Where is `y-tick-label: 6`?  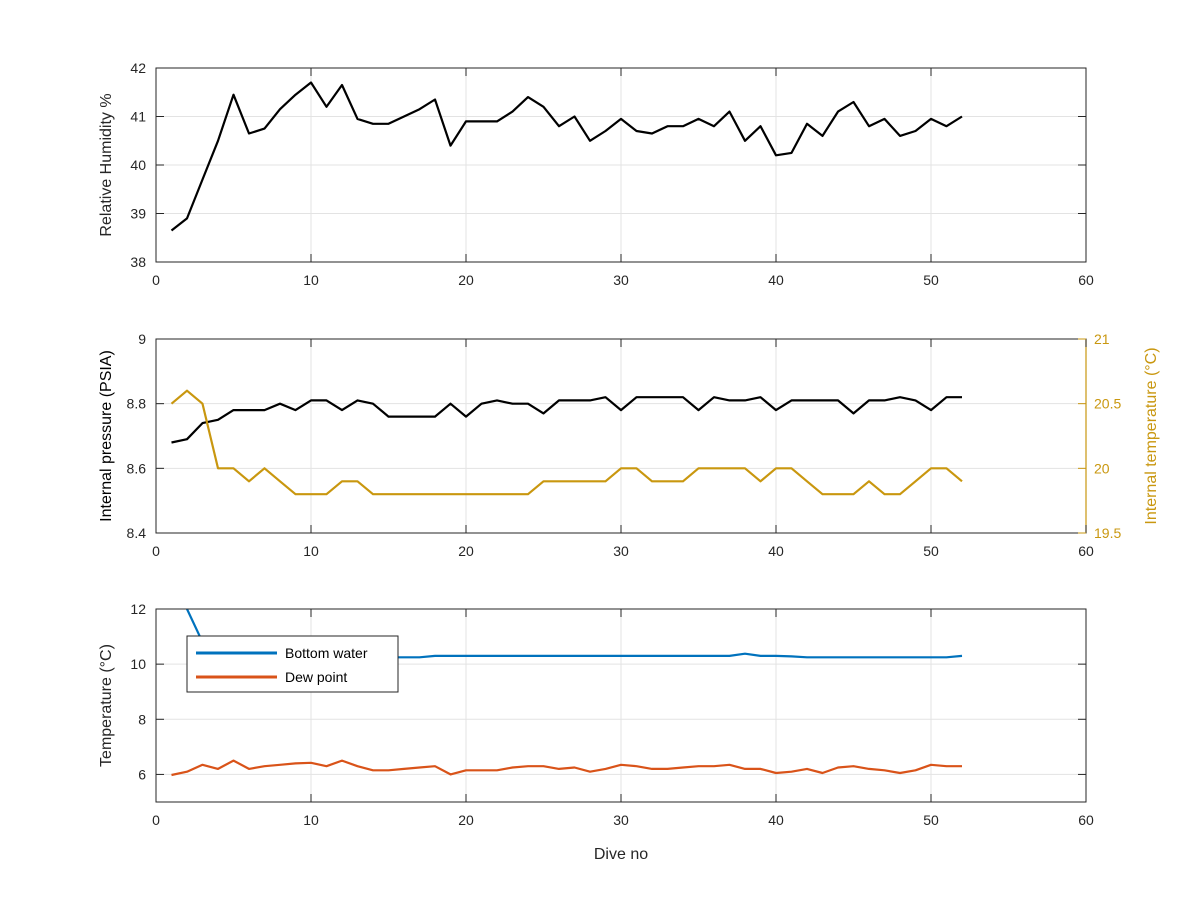
y-tick-label: 6 is located at coordinates (142, 774).